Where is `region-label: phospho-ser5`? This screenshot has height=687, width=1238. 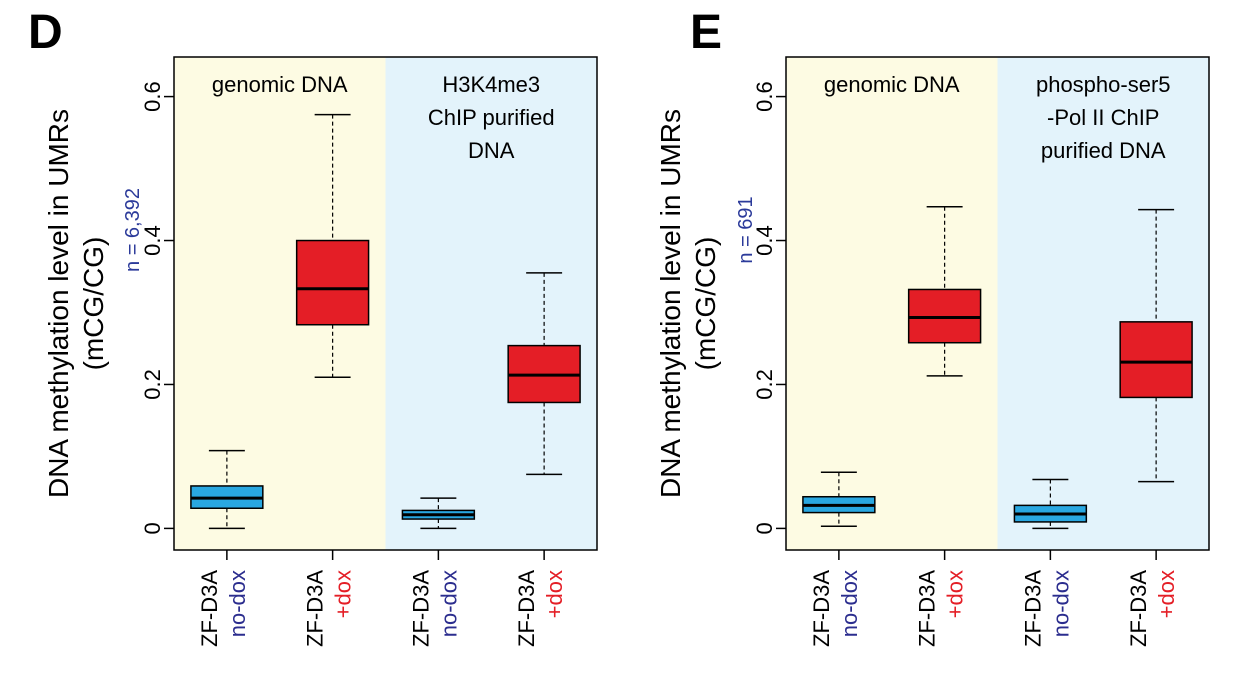 region-label: phospho-ser5 is located at coordinates (1103, 84).